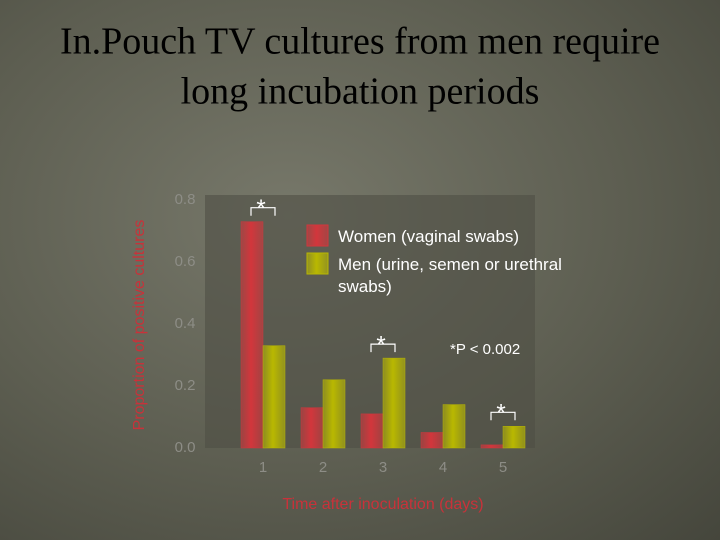 Image resolution: width=720 pixels, height=540 pixels. Describe the element at coordinates (503, 467) in the screenshot. I see `x-tick-label: 5` at that location.